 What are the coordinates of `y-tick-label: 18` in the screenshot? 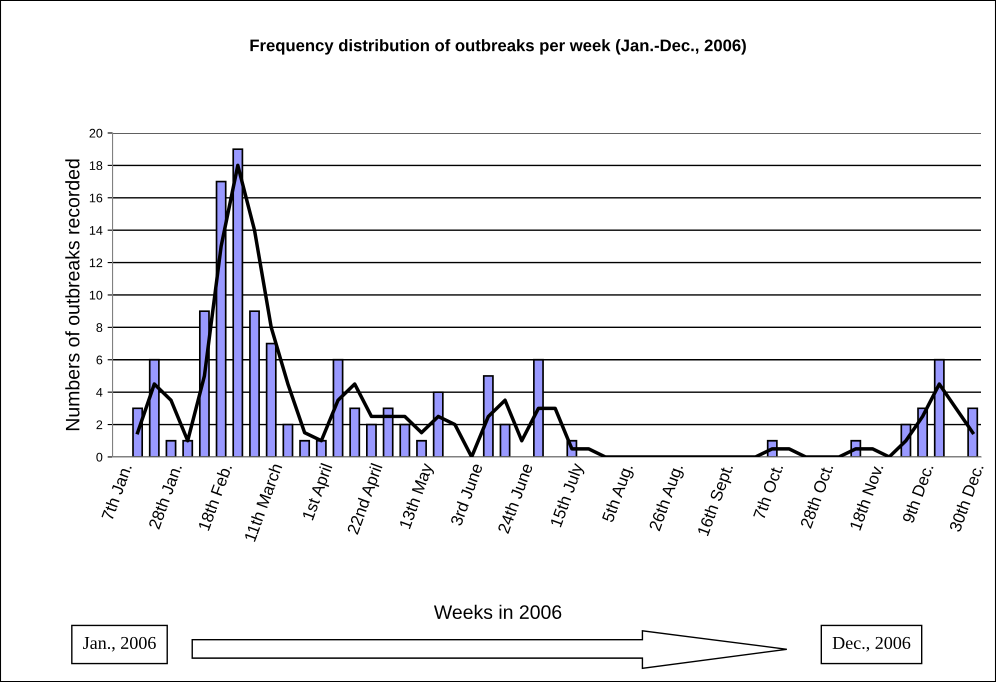 It's located at (96, 165).